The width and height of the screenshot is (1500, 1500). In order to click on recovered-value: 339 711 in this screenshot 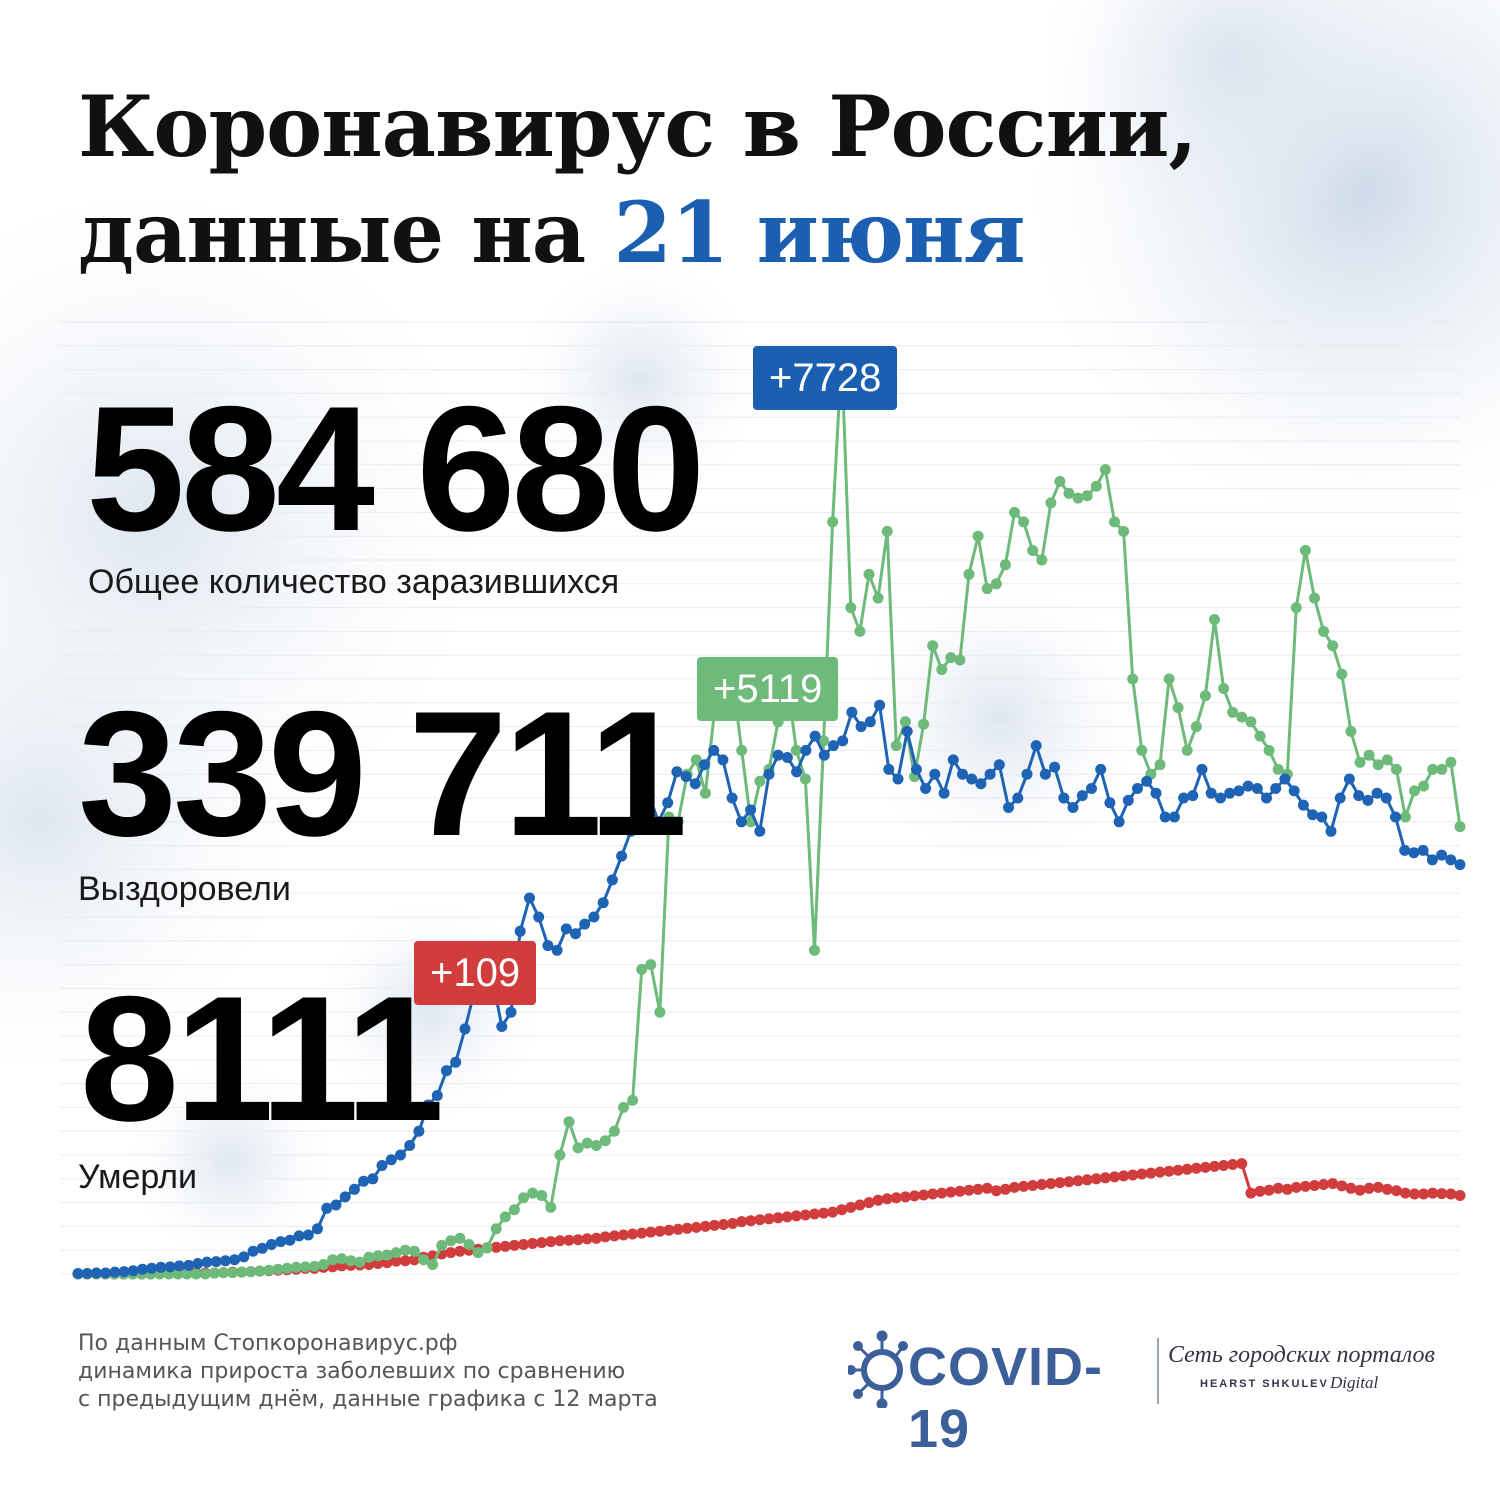, I will do `click(383, 773)`.